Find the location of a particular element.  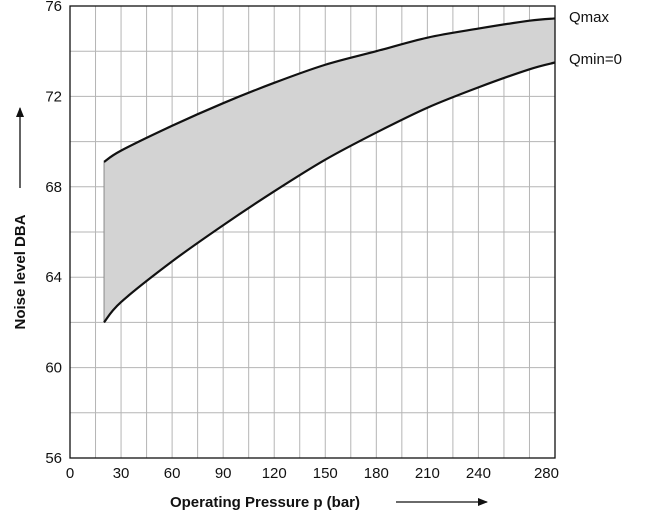

series-label-qmin: Qmin=0 is located at coordinates (595, 59).